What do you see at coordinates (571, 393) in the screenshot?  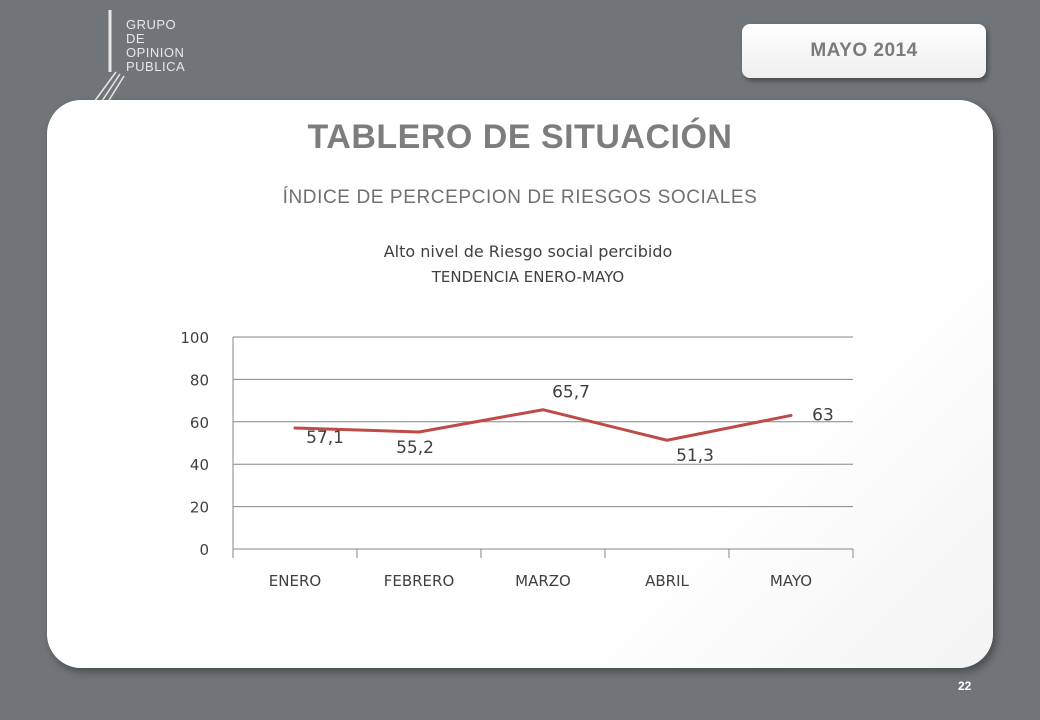 I see `data-label: 65,7` at bounding box center [571, 393].